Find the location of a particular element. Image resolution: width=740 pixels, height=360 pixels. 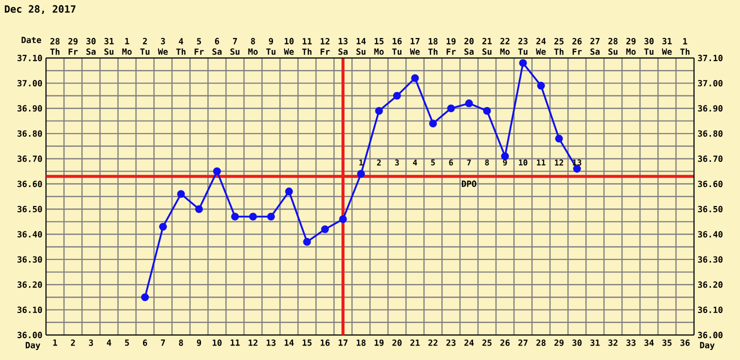

x-tick-label: 3 is located at coordinates (91, 343).